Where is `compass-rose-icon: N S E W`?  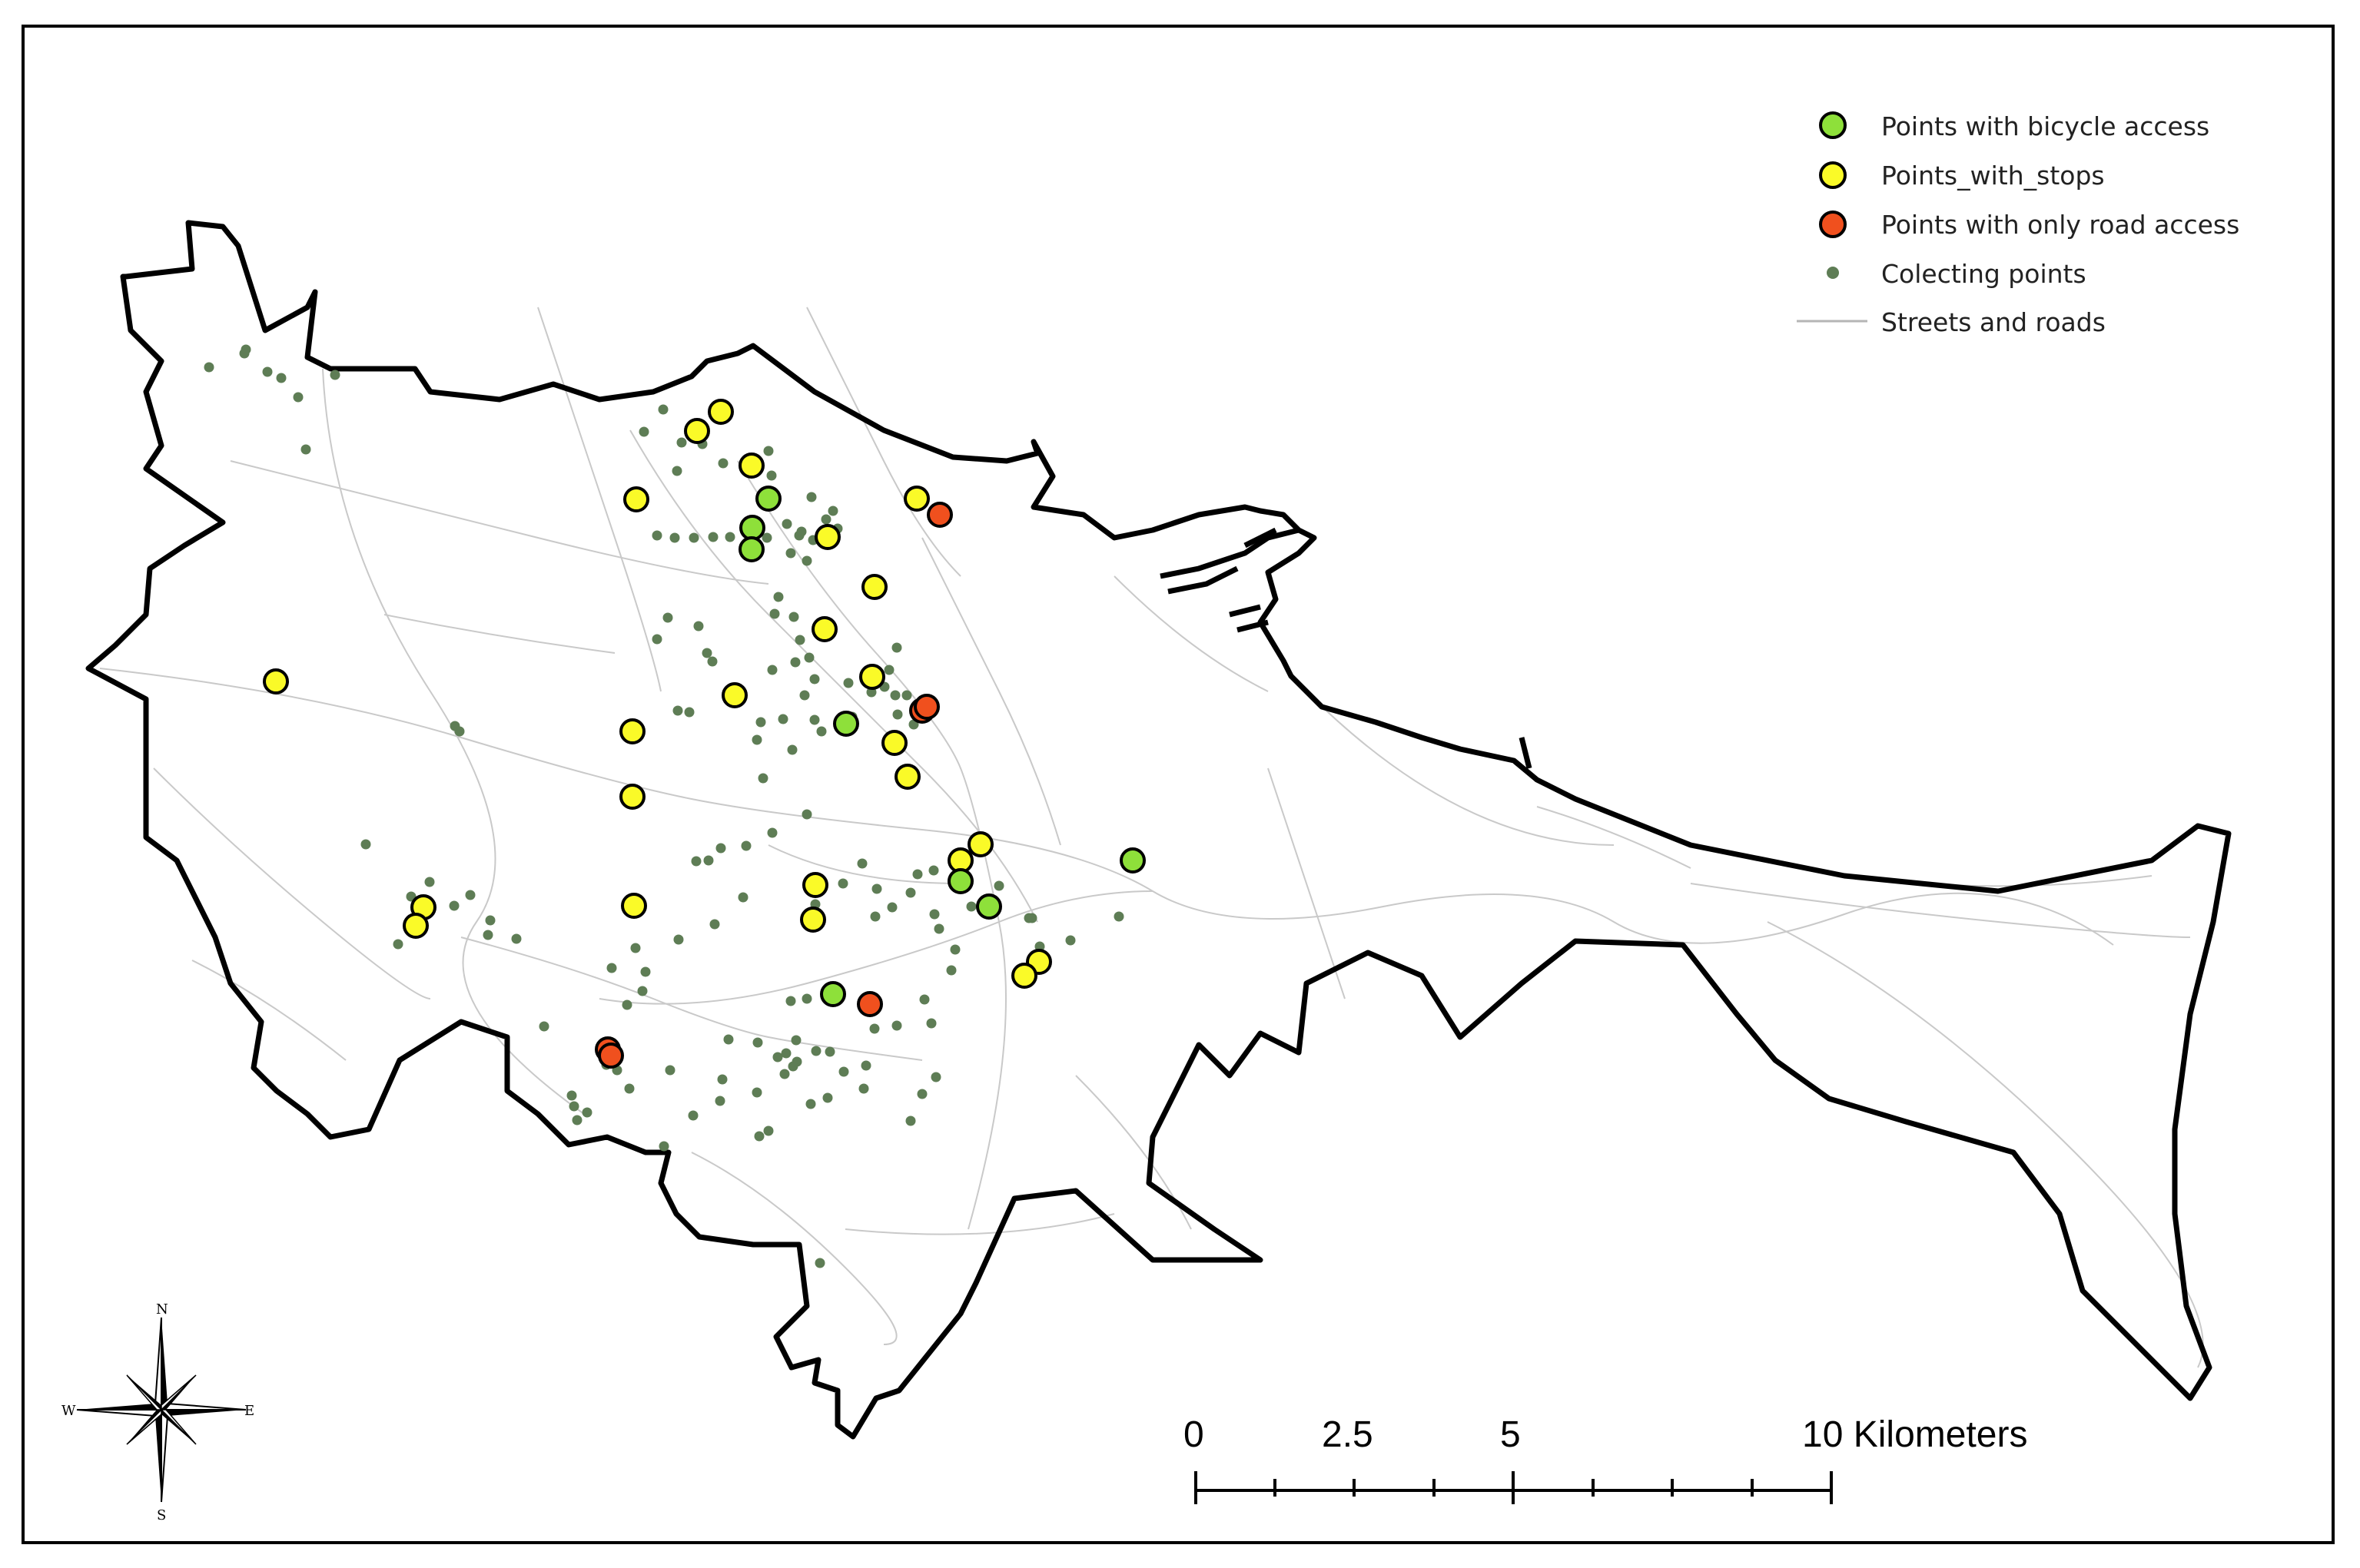 compass-rose-icon: N S E W is located at coordinates (158, 1412).